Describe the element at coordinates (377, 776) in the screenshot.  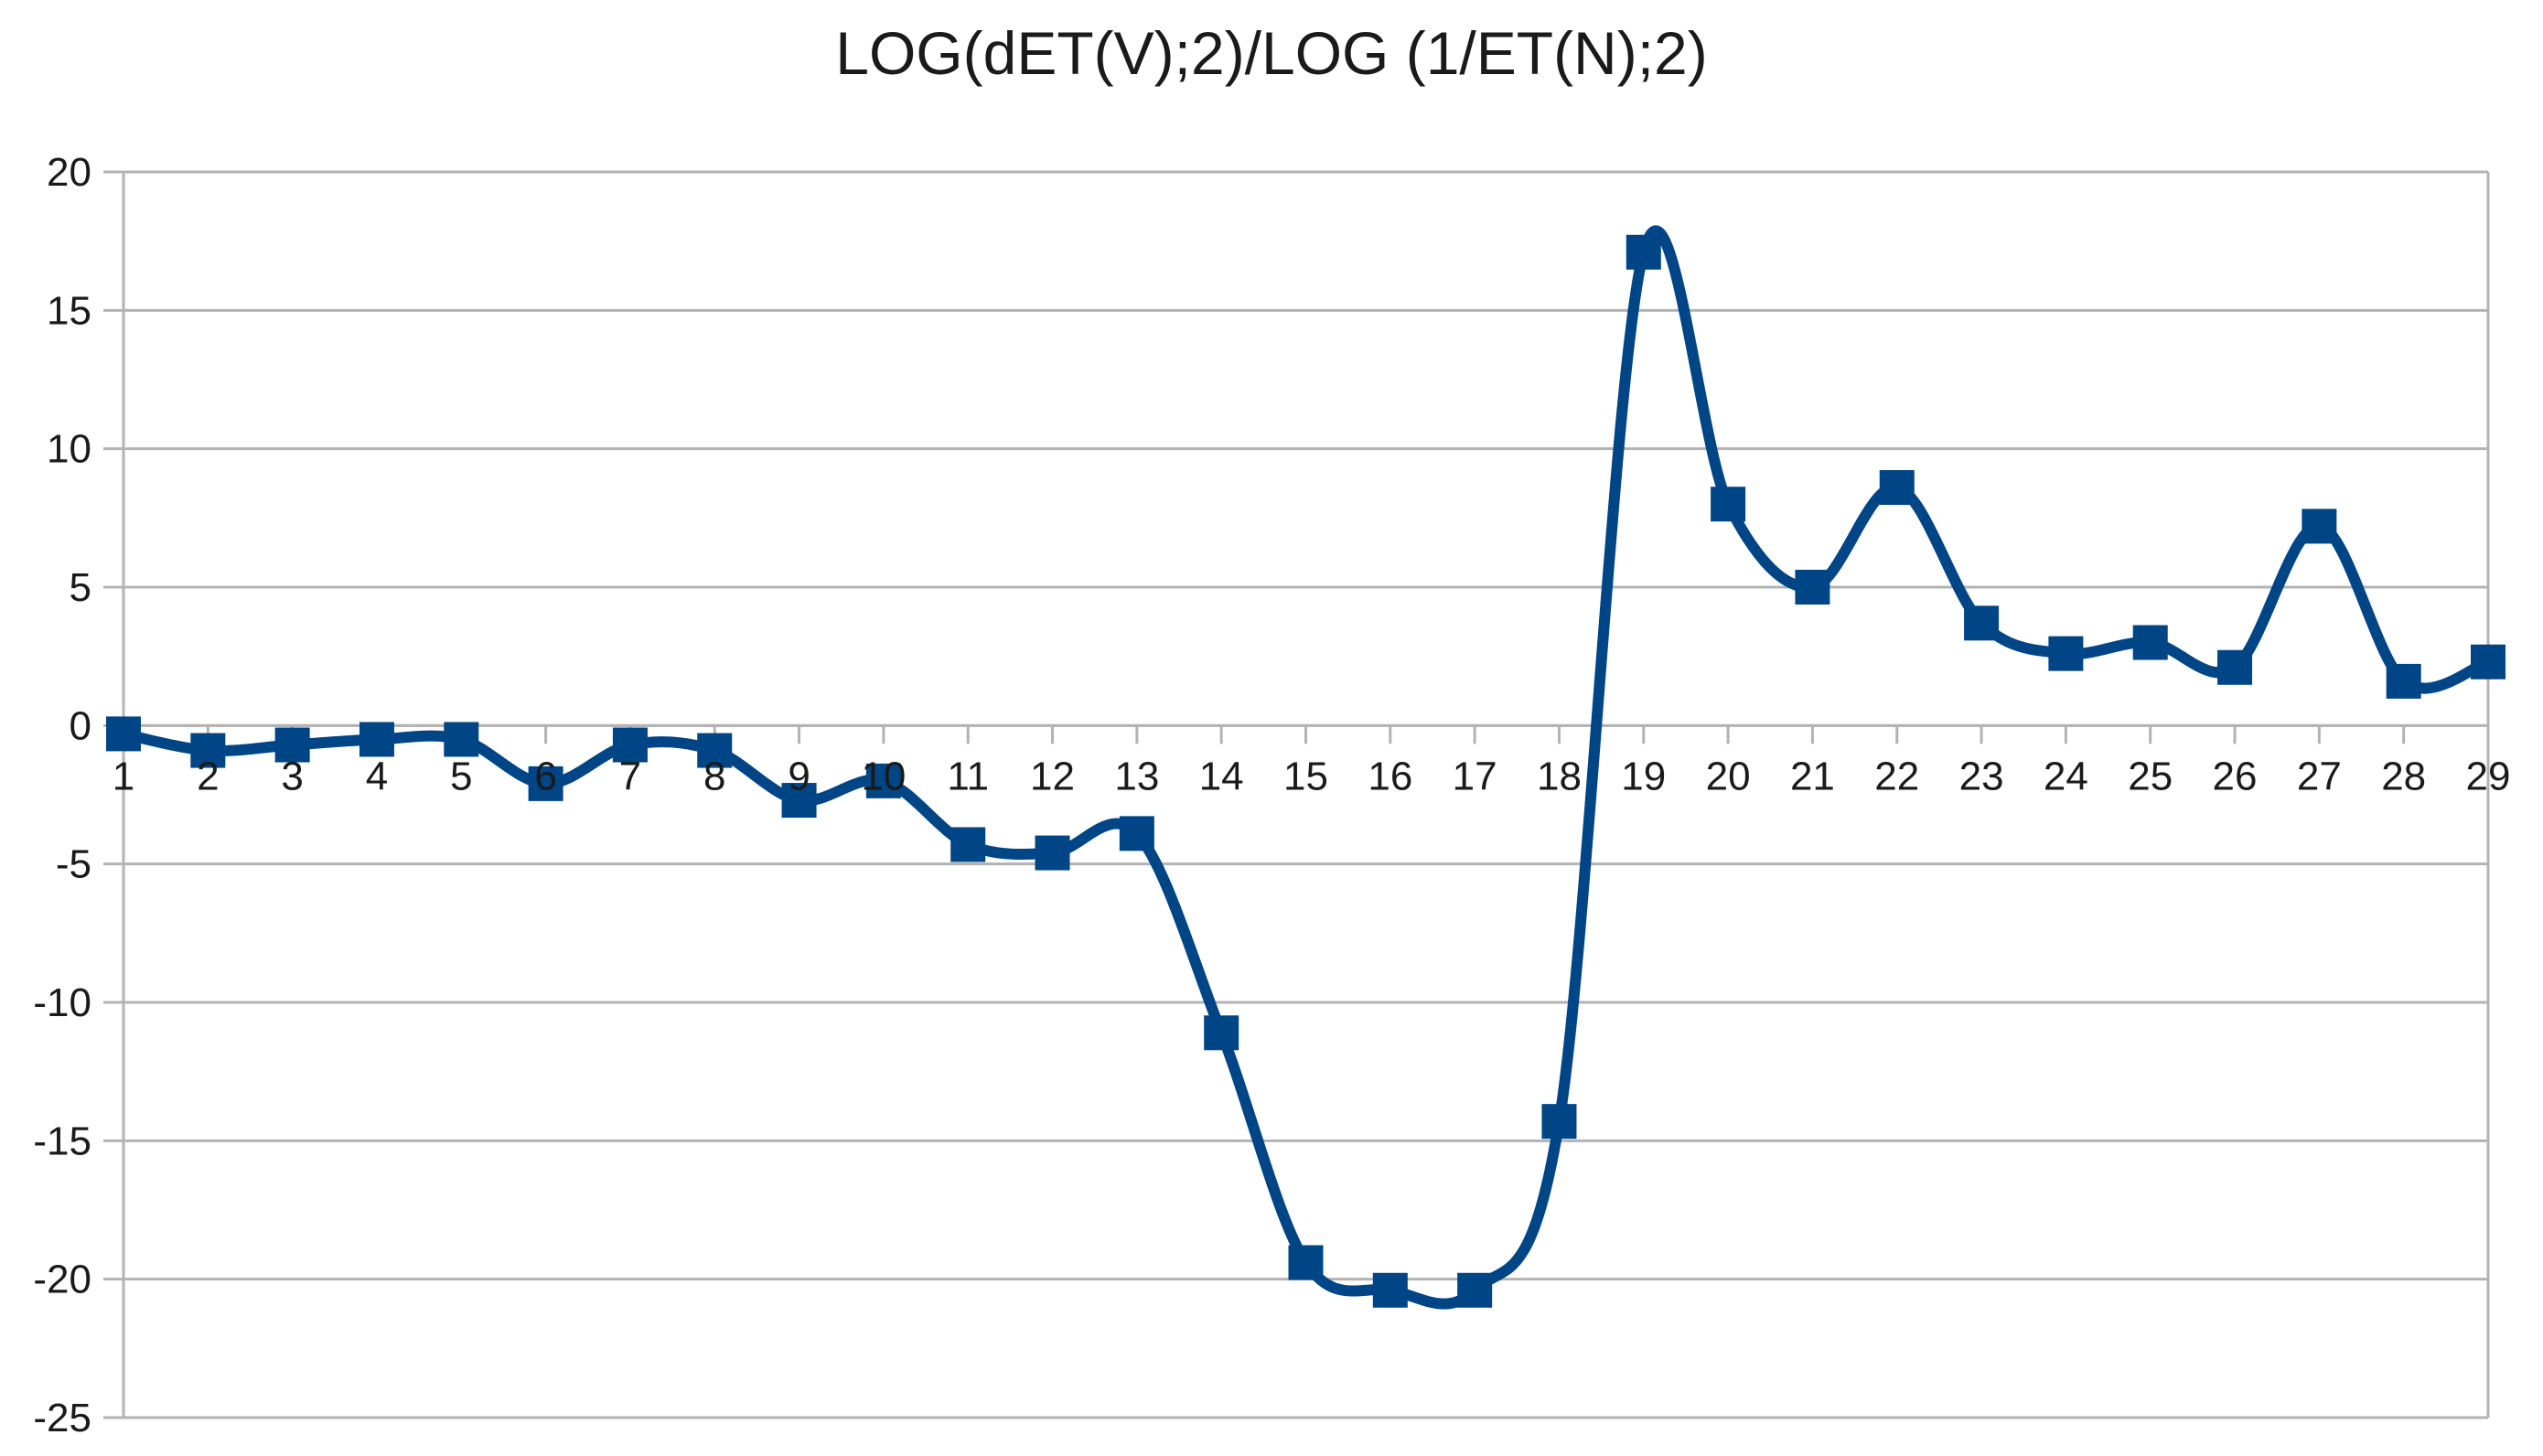
I see `x-tick-label: 4` at that location.